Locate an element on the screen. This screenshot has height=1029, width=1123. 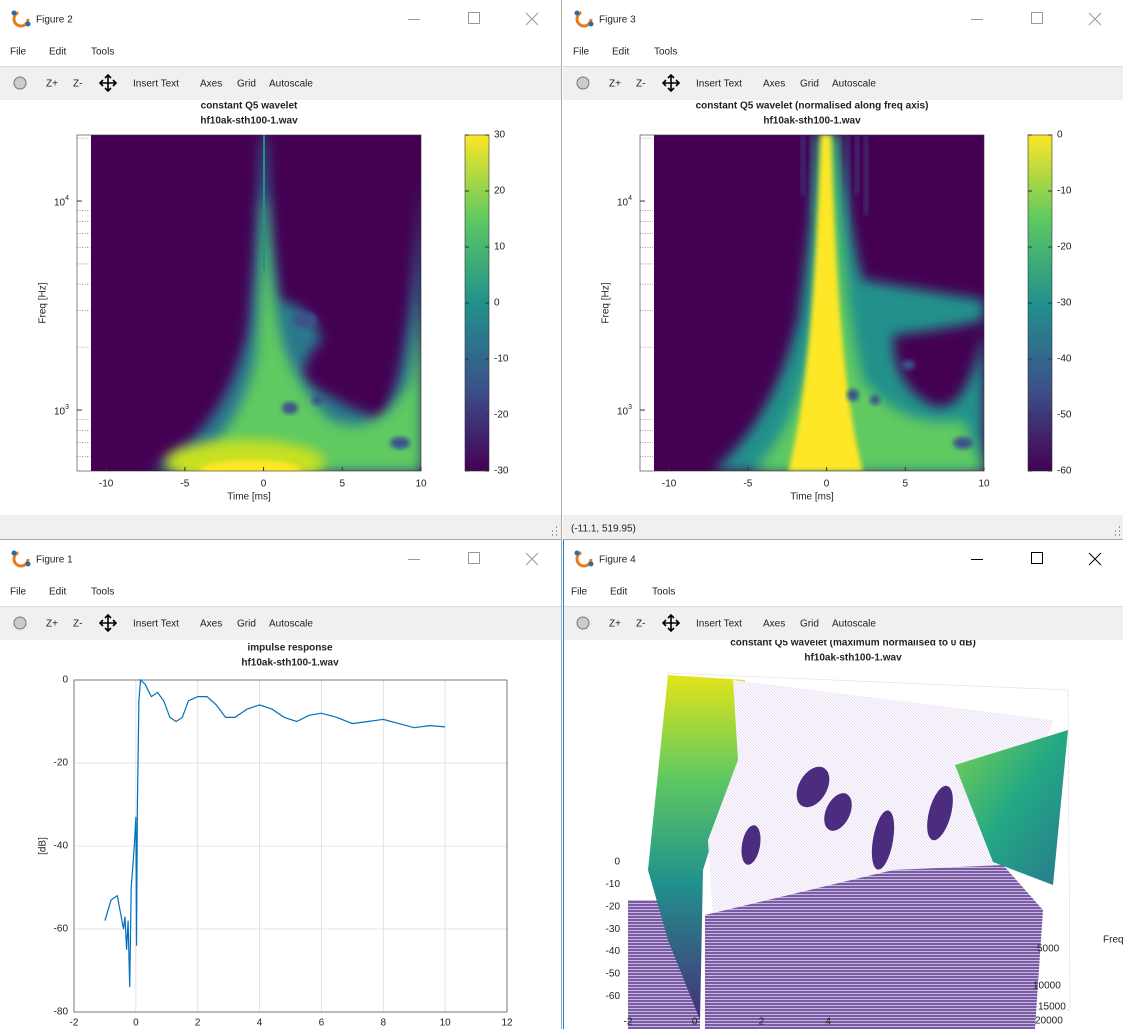
x-tick-label: 10 is located at coordinates (984, 484).